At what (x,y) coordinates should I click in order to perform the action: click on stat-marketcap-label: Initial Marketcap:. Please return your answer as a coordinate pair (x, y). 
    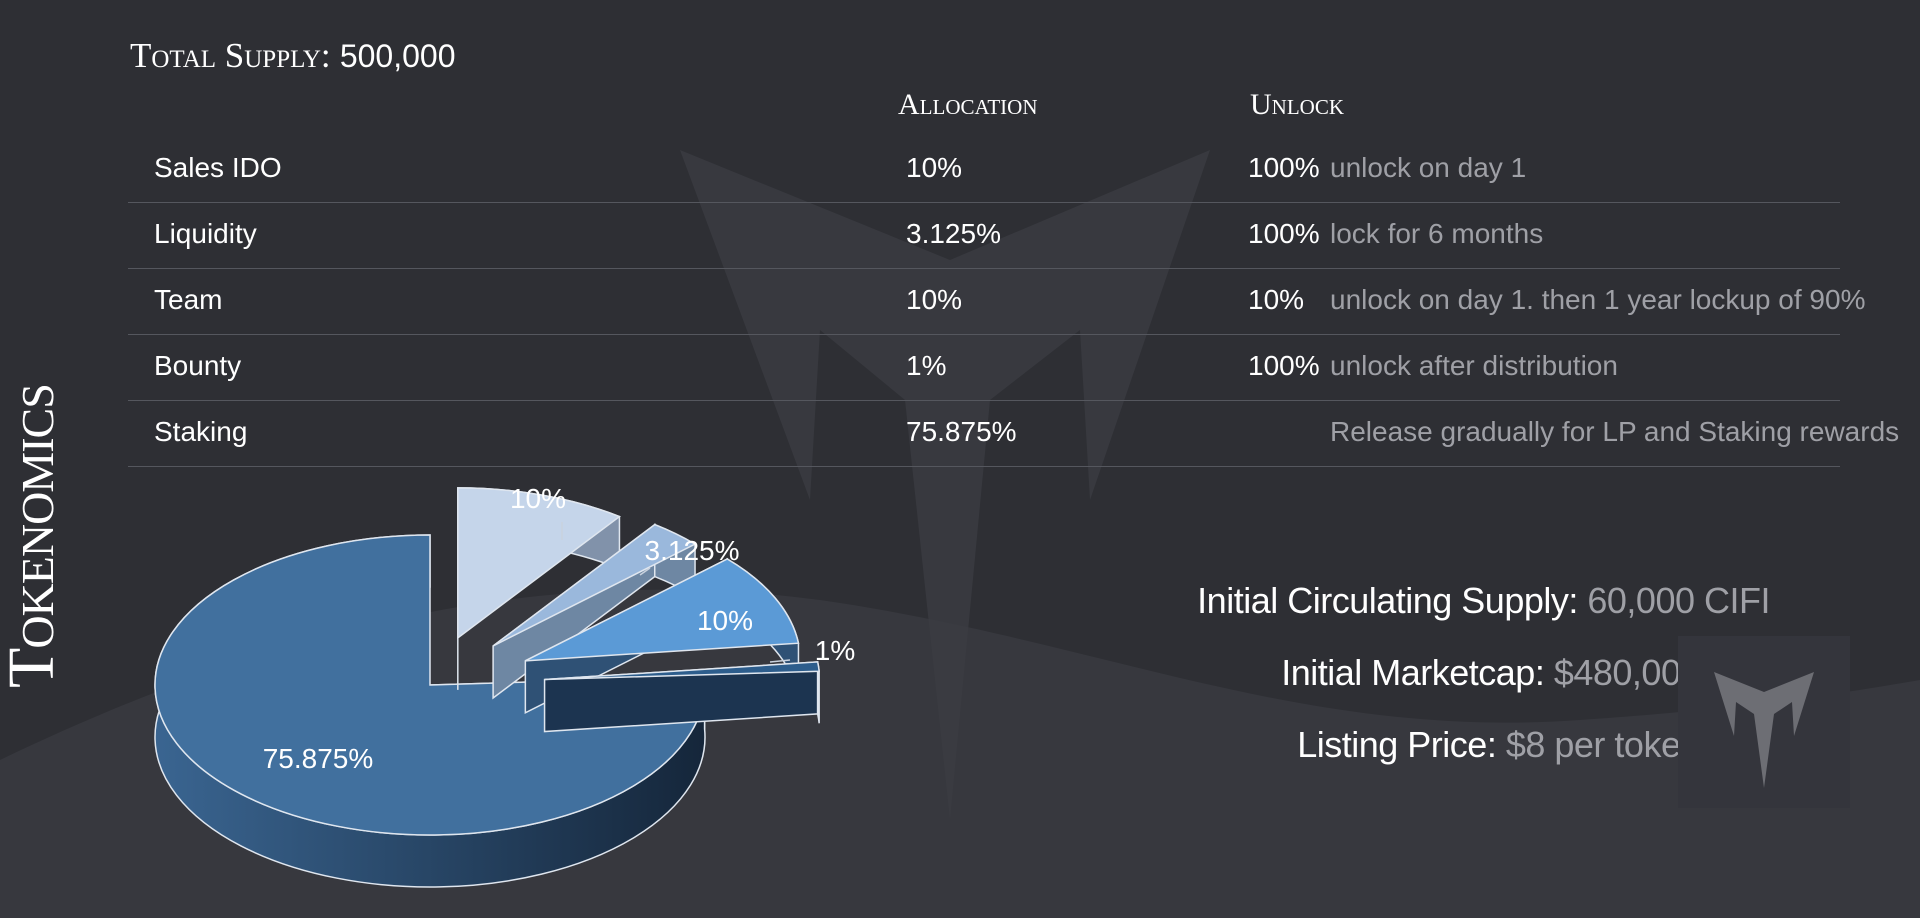
    Looking at the image, I should click on (1413, 672).